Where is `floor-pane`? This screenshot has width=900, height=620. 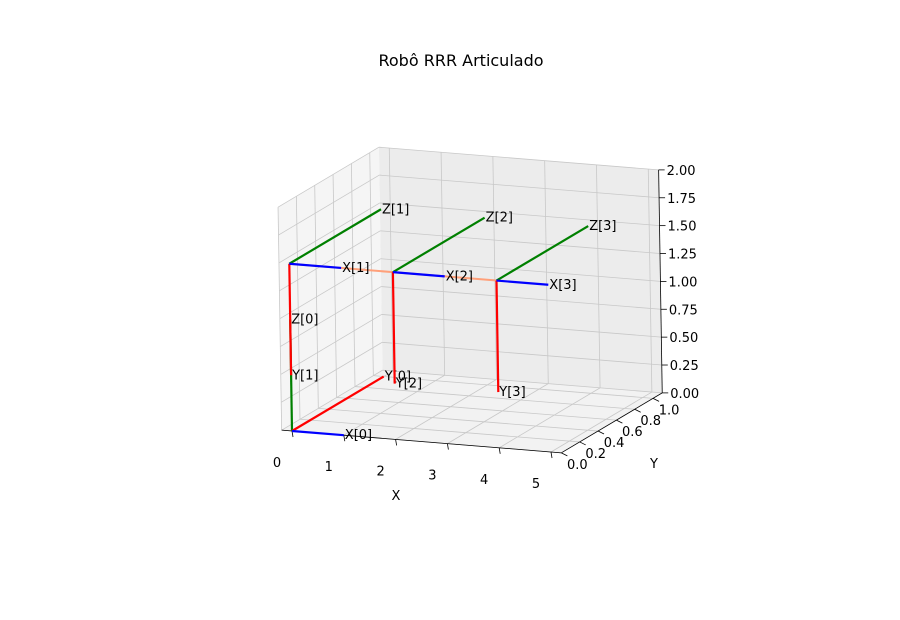
floor-pane is located at coordinates (472, 411).